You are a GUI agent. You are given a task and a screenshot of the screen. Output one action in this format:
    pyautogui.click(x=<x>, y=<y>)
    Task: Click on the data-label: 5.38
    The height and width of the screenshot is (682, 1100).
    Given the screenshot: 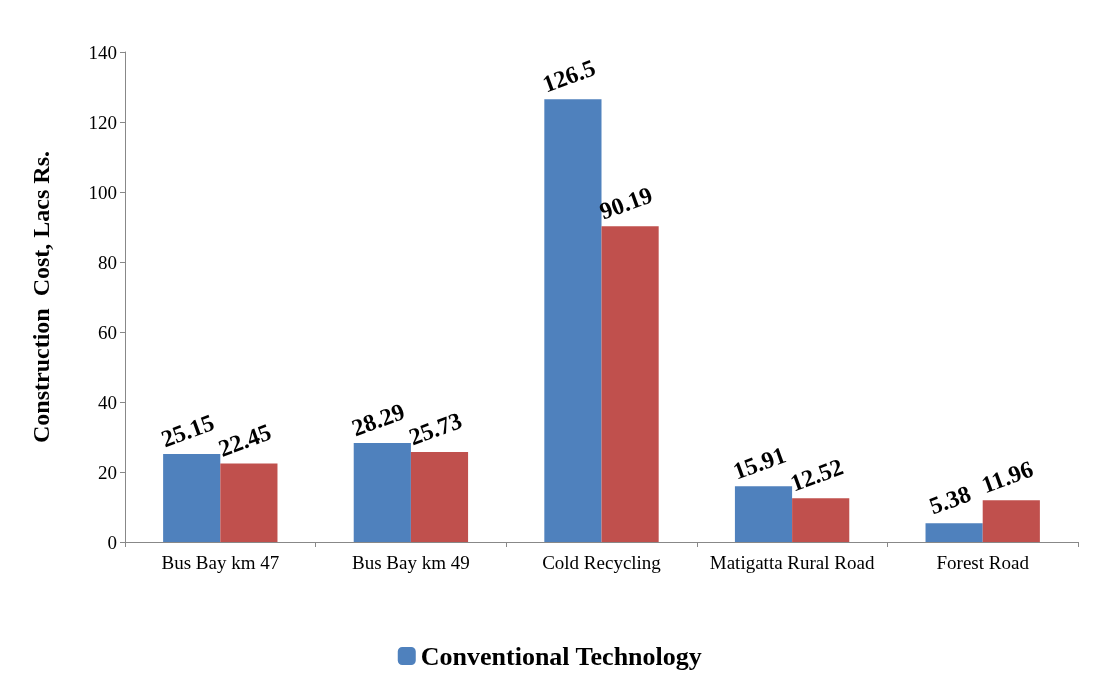 What is the action you would take?
    pyautogui.click(x=950, y=500)
    